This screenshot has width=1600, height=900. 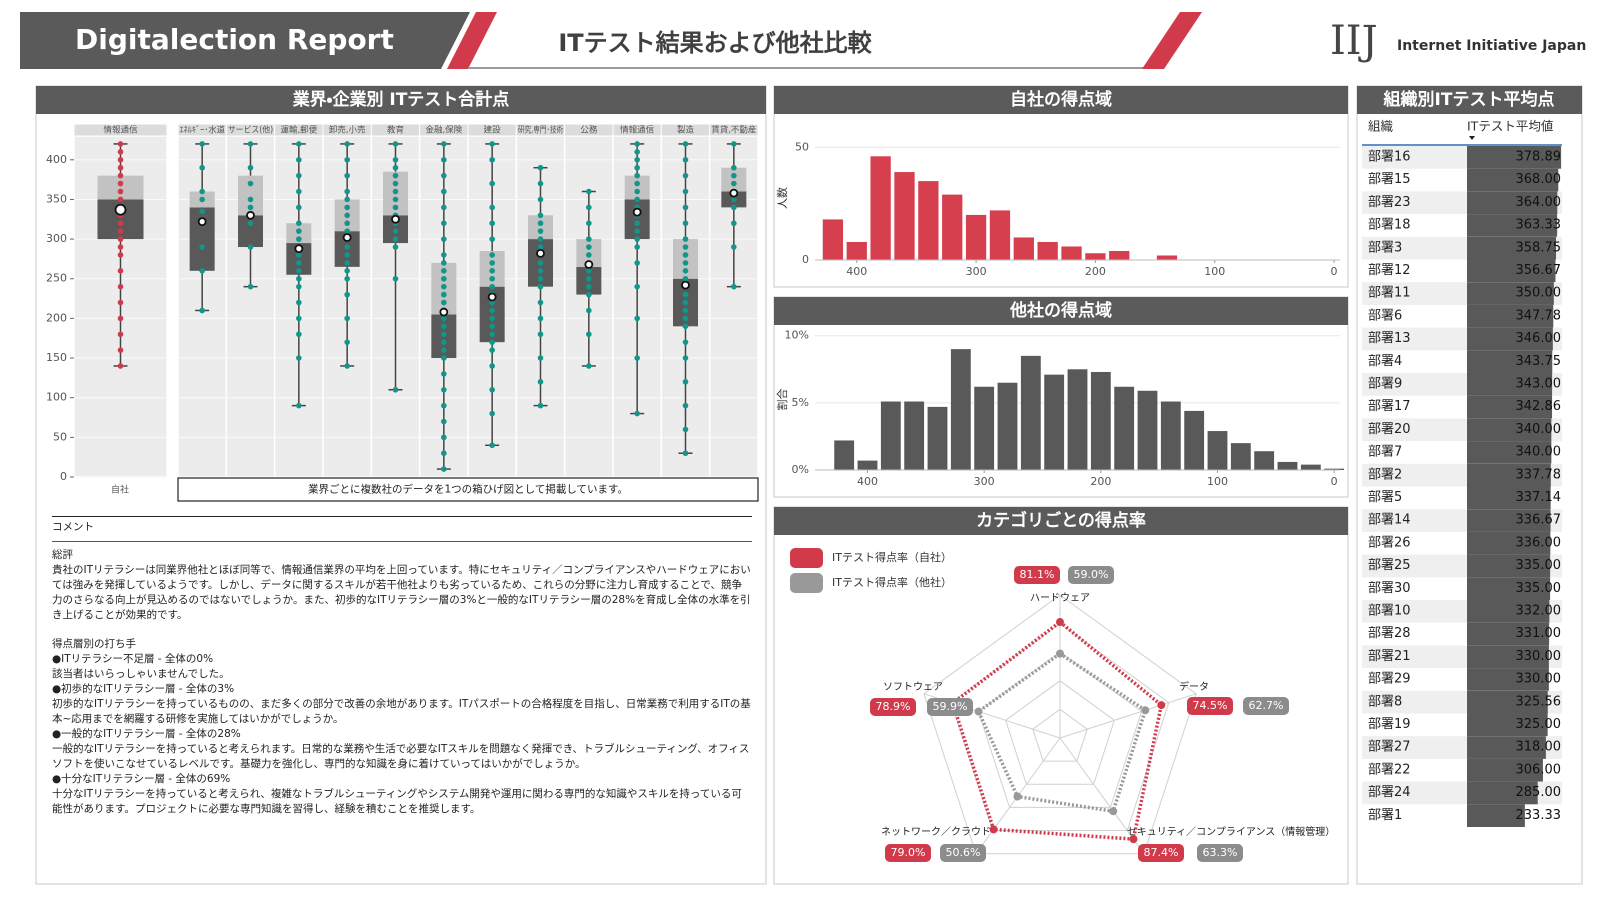 What do you see at coordinates (936, 832) in the screenshot?
I see `axis-label: ネットワーク／クラウド` at bounding box center [936, 832].